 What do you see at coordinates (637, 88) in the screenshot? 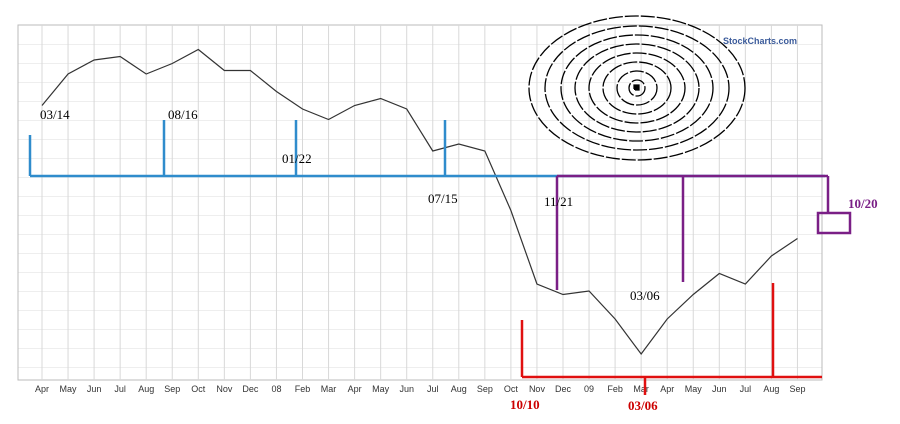
I see `spiral-decoration` at bounding box center [637, 88].